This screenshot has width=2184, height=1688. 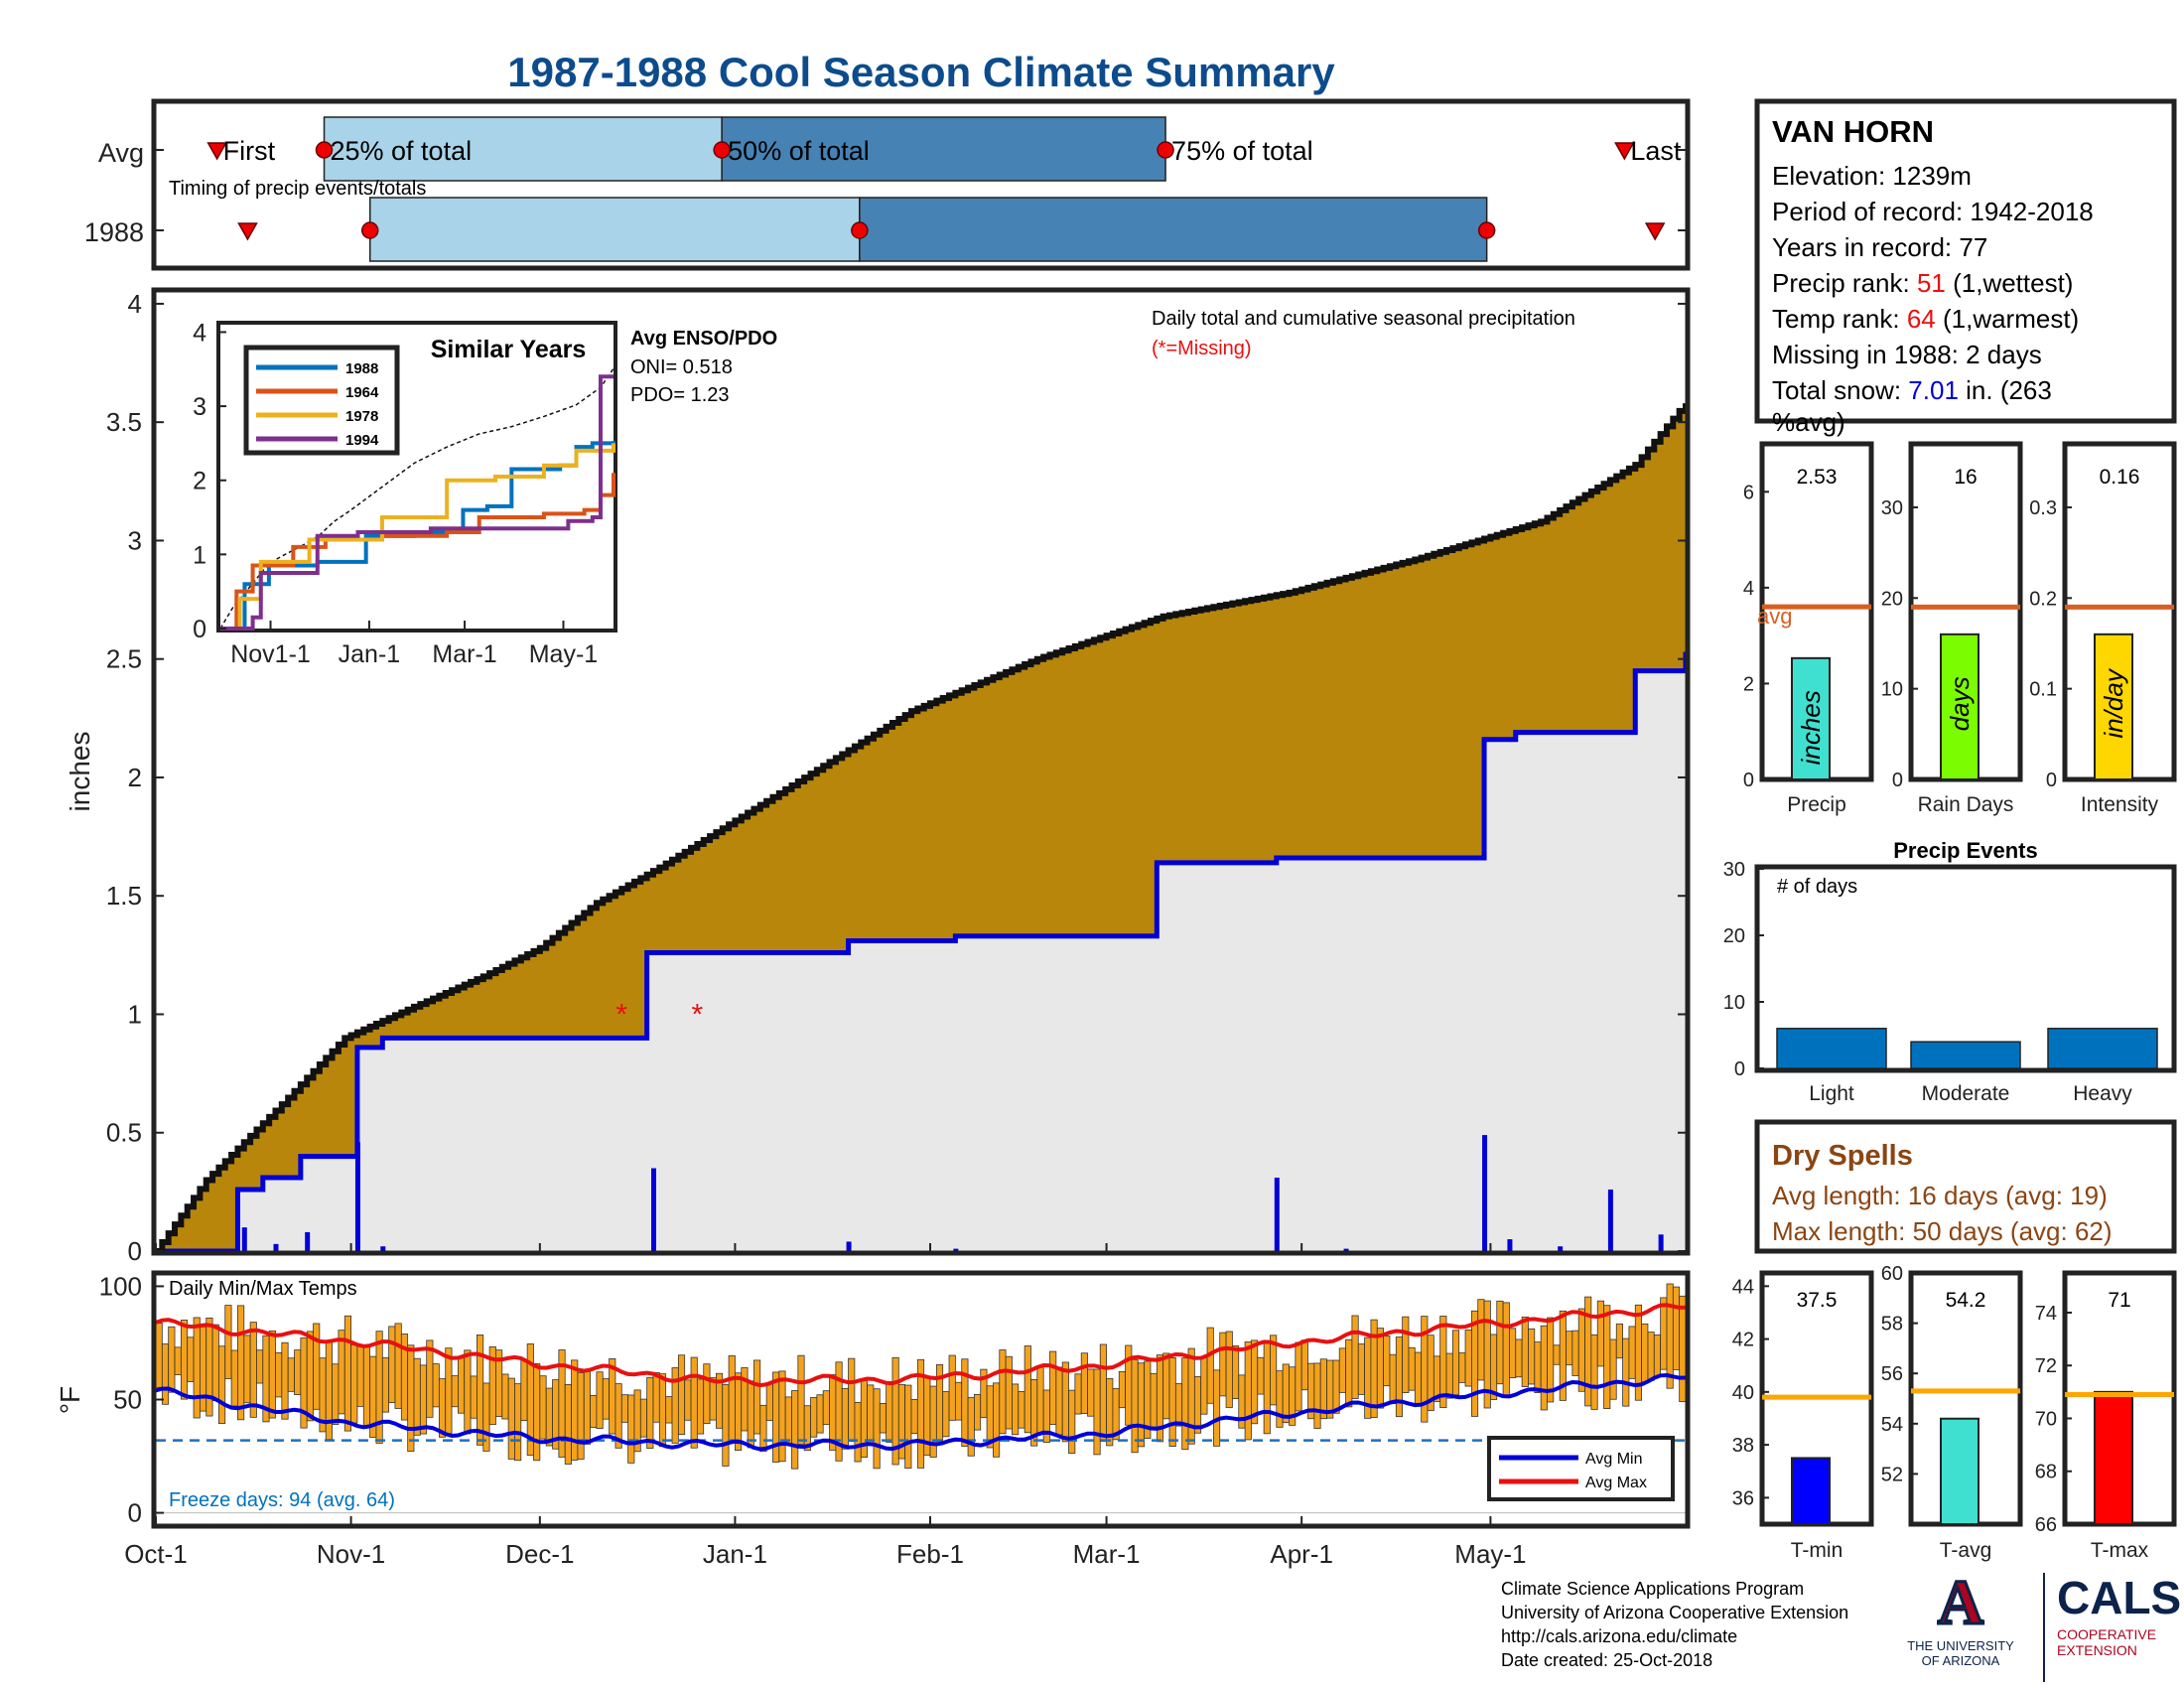 I want to click on temp-panel-tick-label: 54, so click(x=1892, y=1425).